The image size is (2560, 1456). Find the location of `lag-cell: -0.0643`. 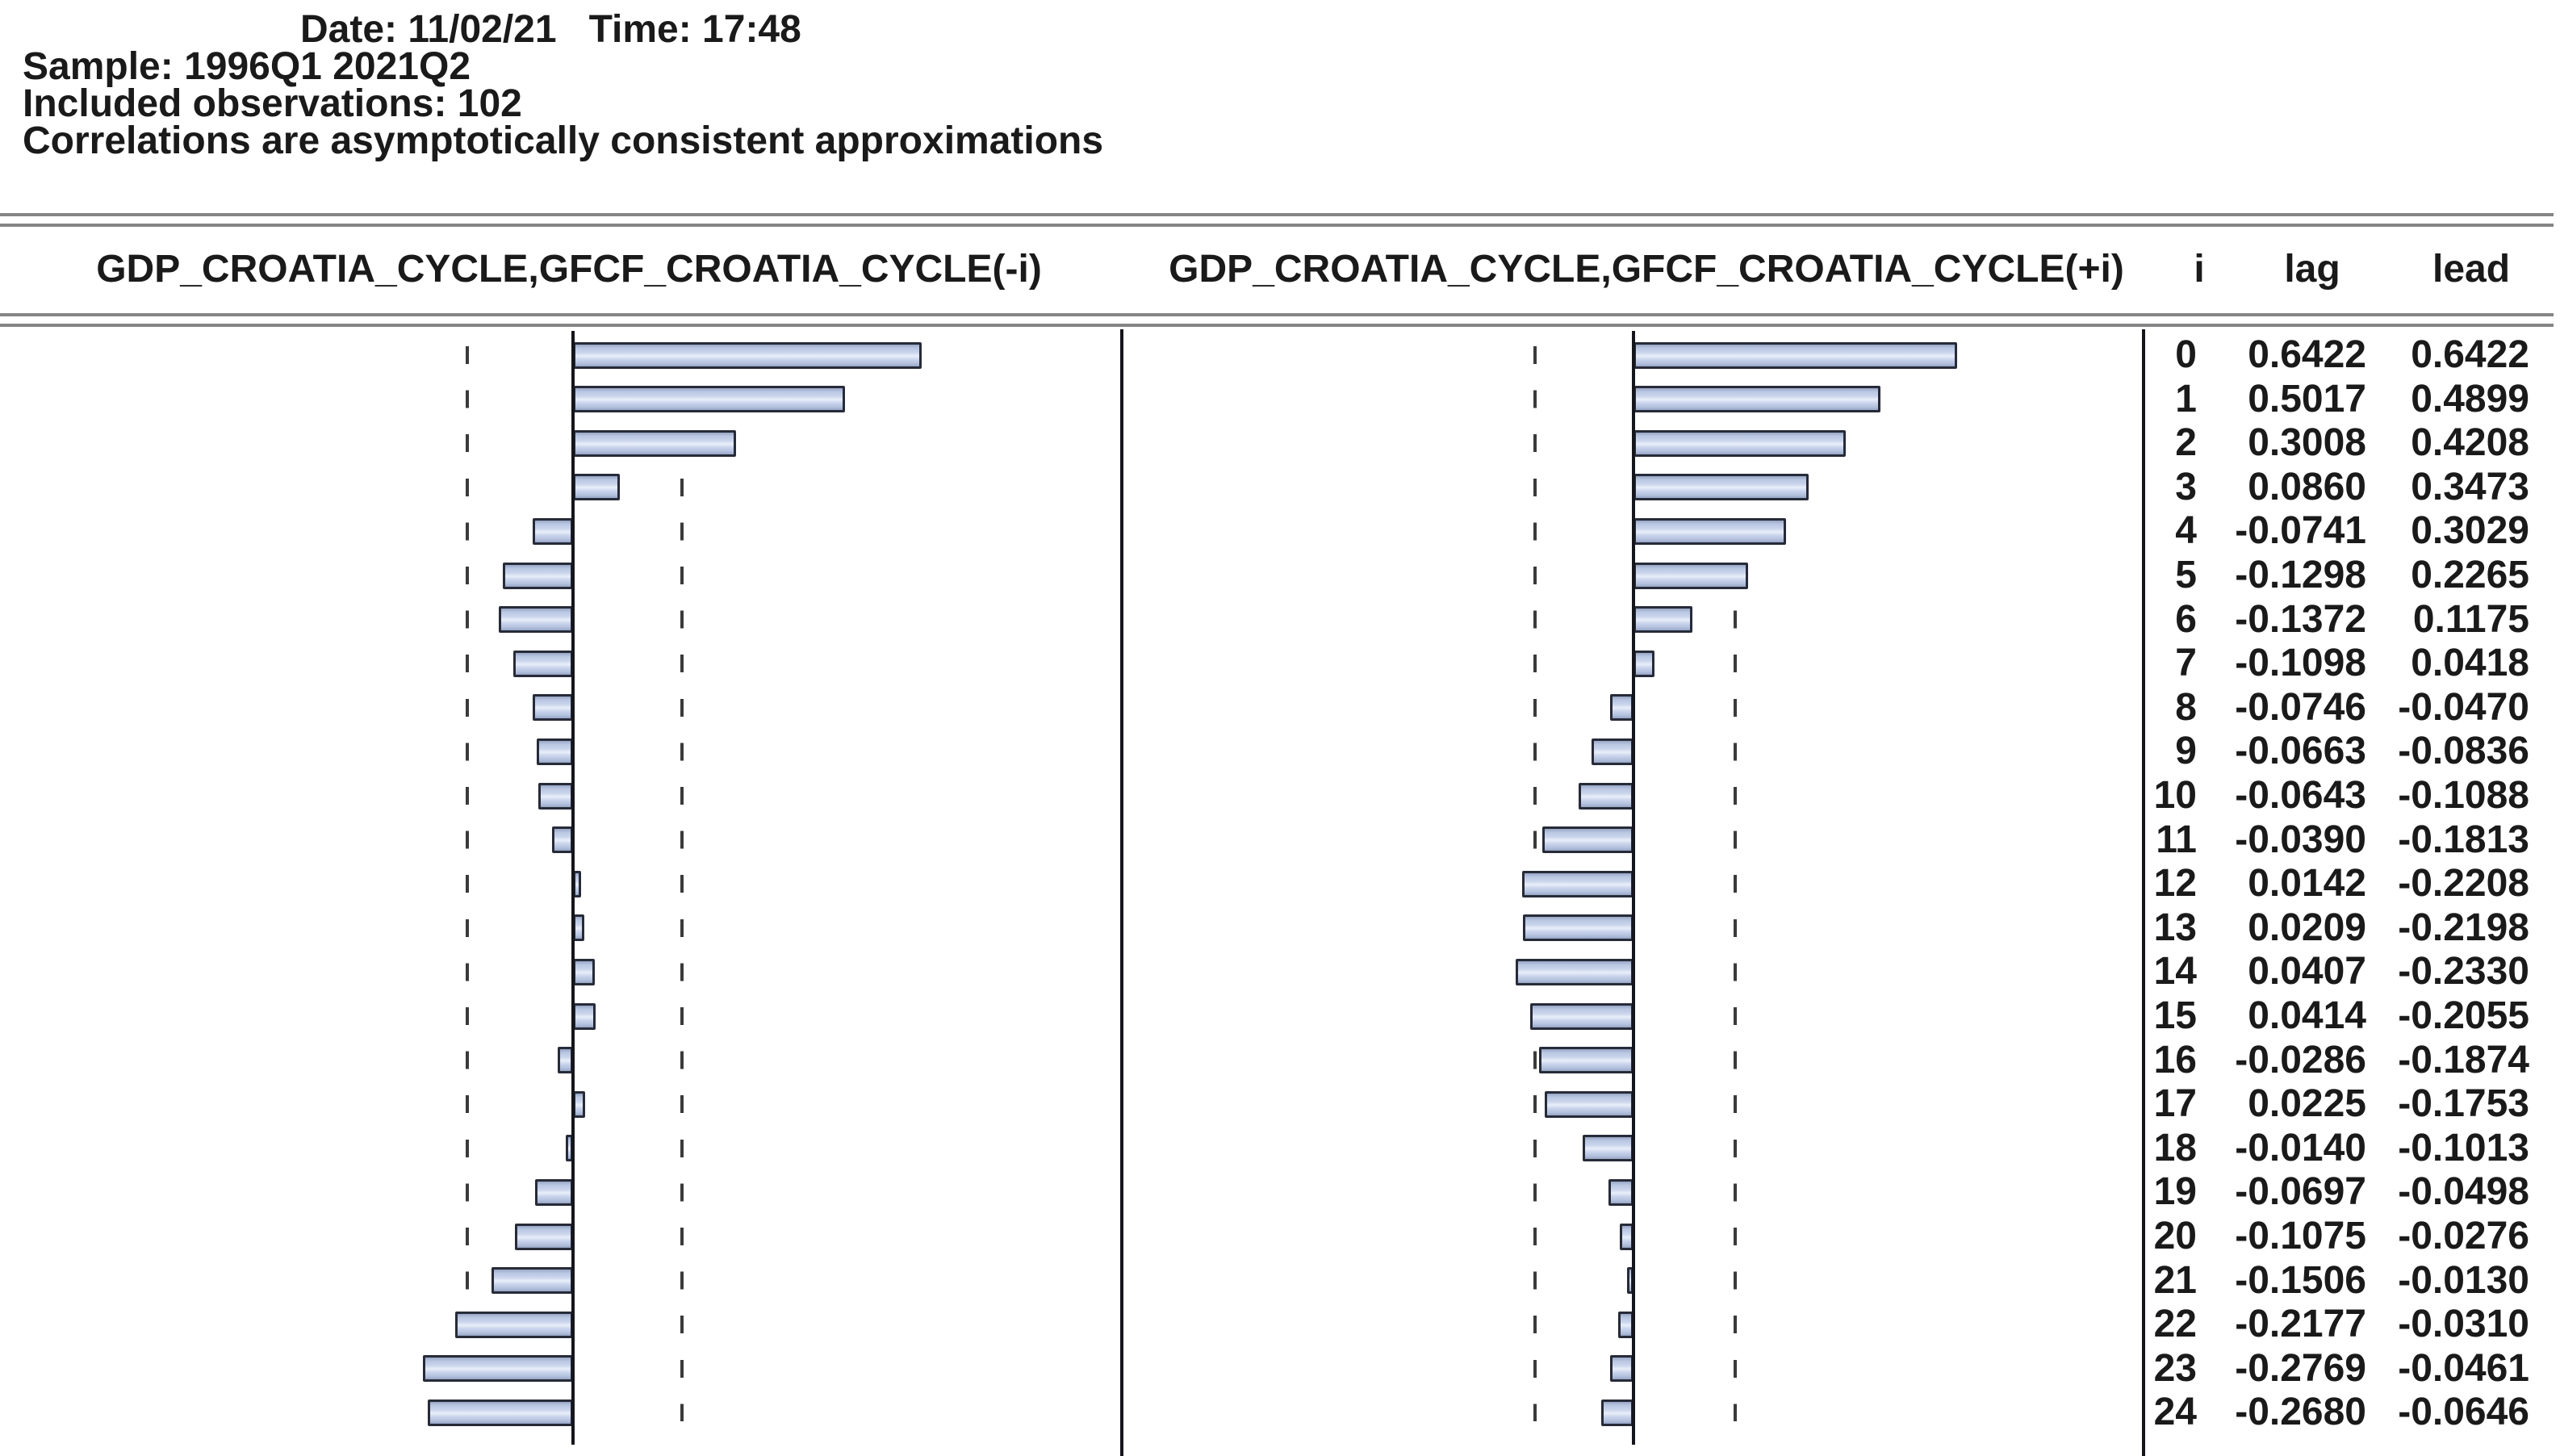

lag-cell: -0.0643 is located at coordinates (2300, 795).